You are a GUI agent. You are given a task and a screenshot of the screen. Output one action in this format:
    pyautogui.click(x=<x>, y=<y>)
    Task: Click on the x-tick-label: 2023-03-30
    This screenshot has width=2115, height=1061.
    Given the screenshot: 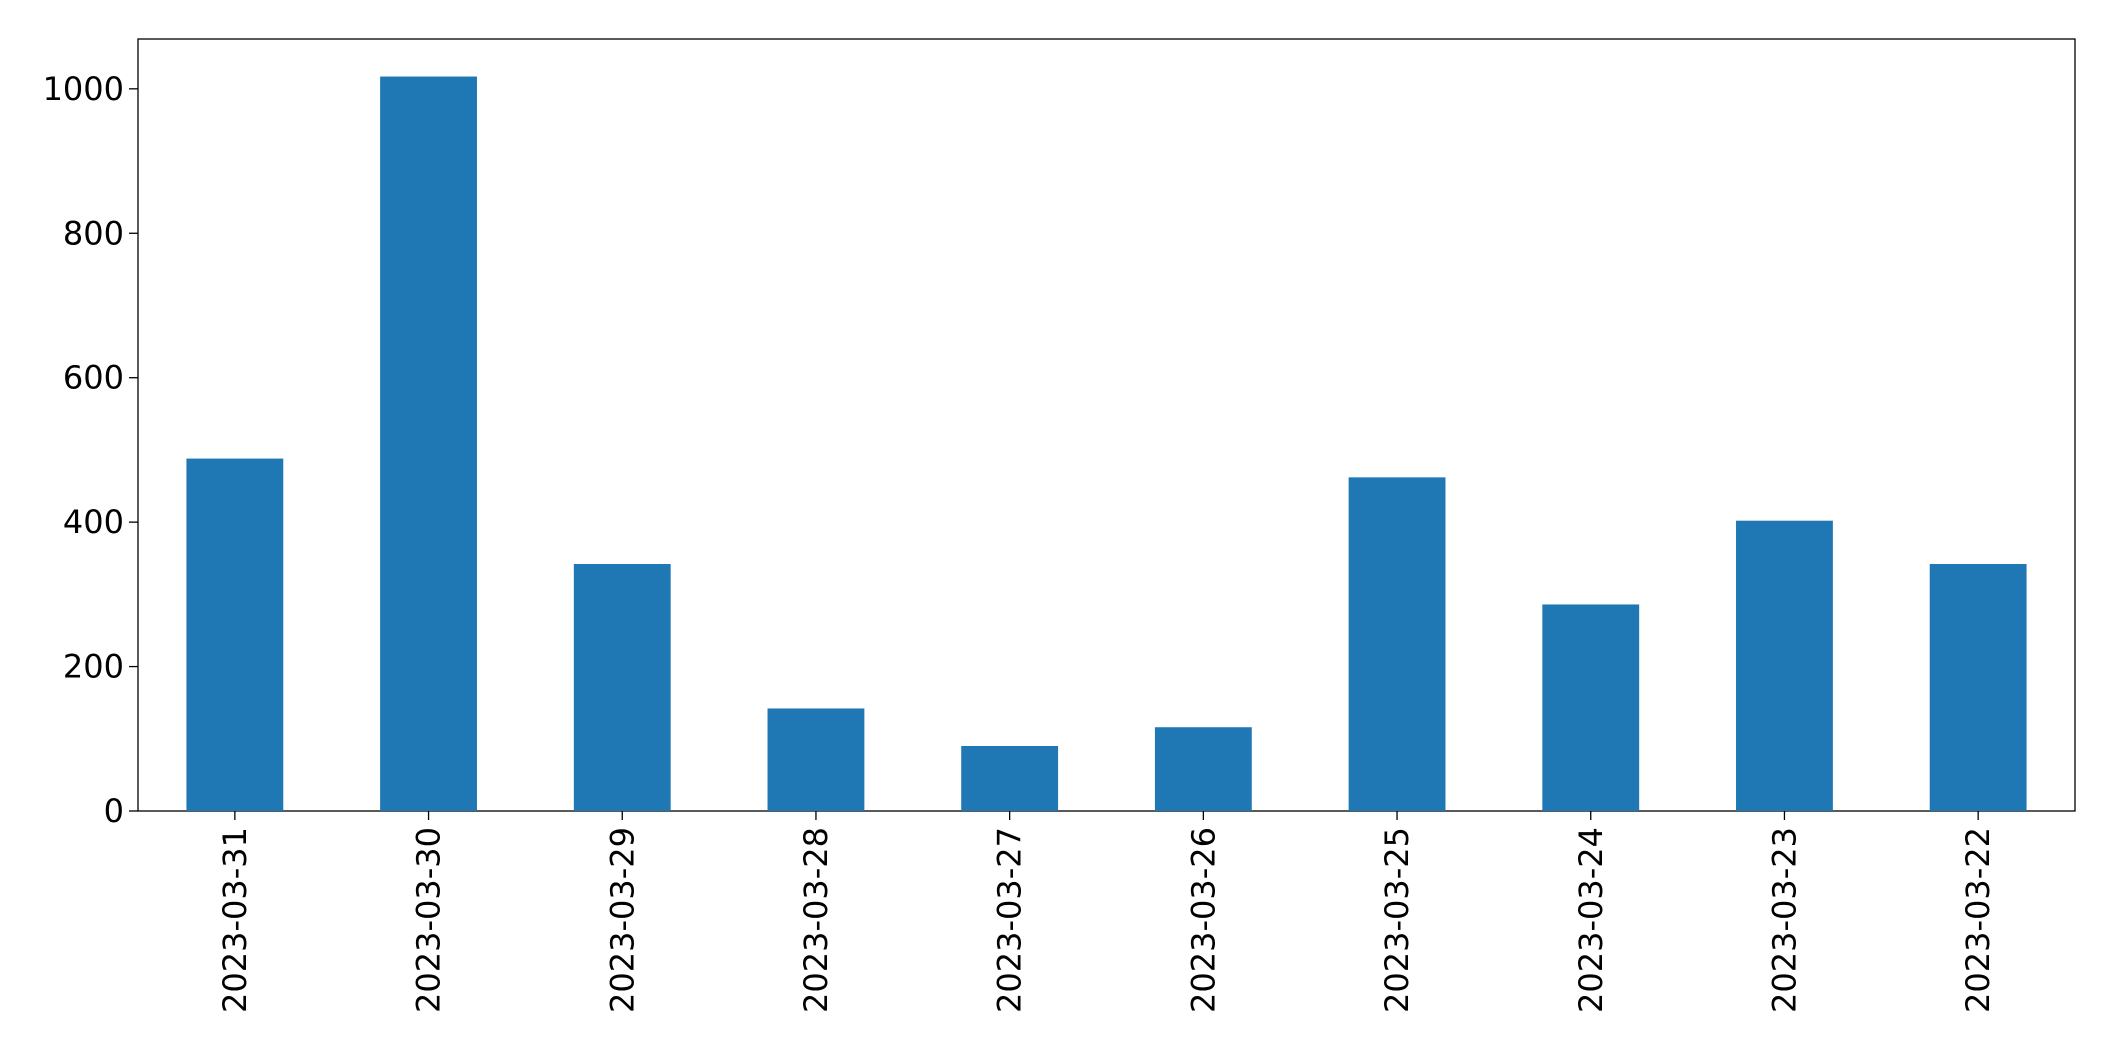 What is the action you would take?
    pyautogui.click(x=429, y=920)
    